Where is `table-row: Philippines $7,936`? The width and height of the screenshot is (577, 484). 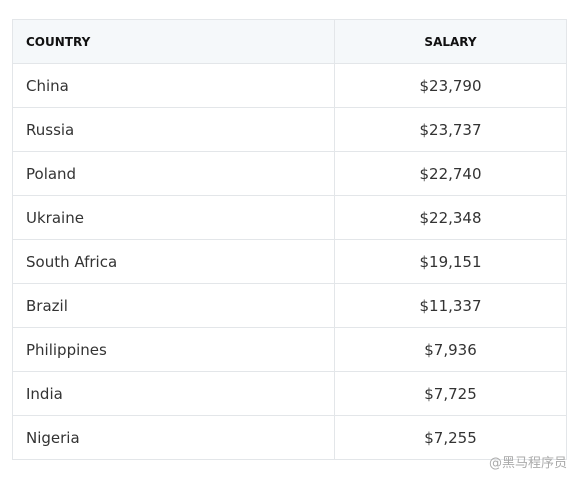 table-row: Philippines $7,936 is located at coordinates (289, 349).